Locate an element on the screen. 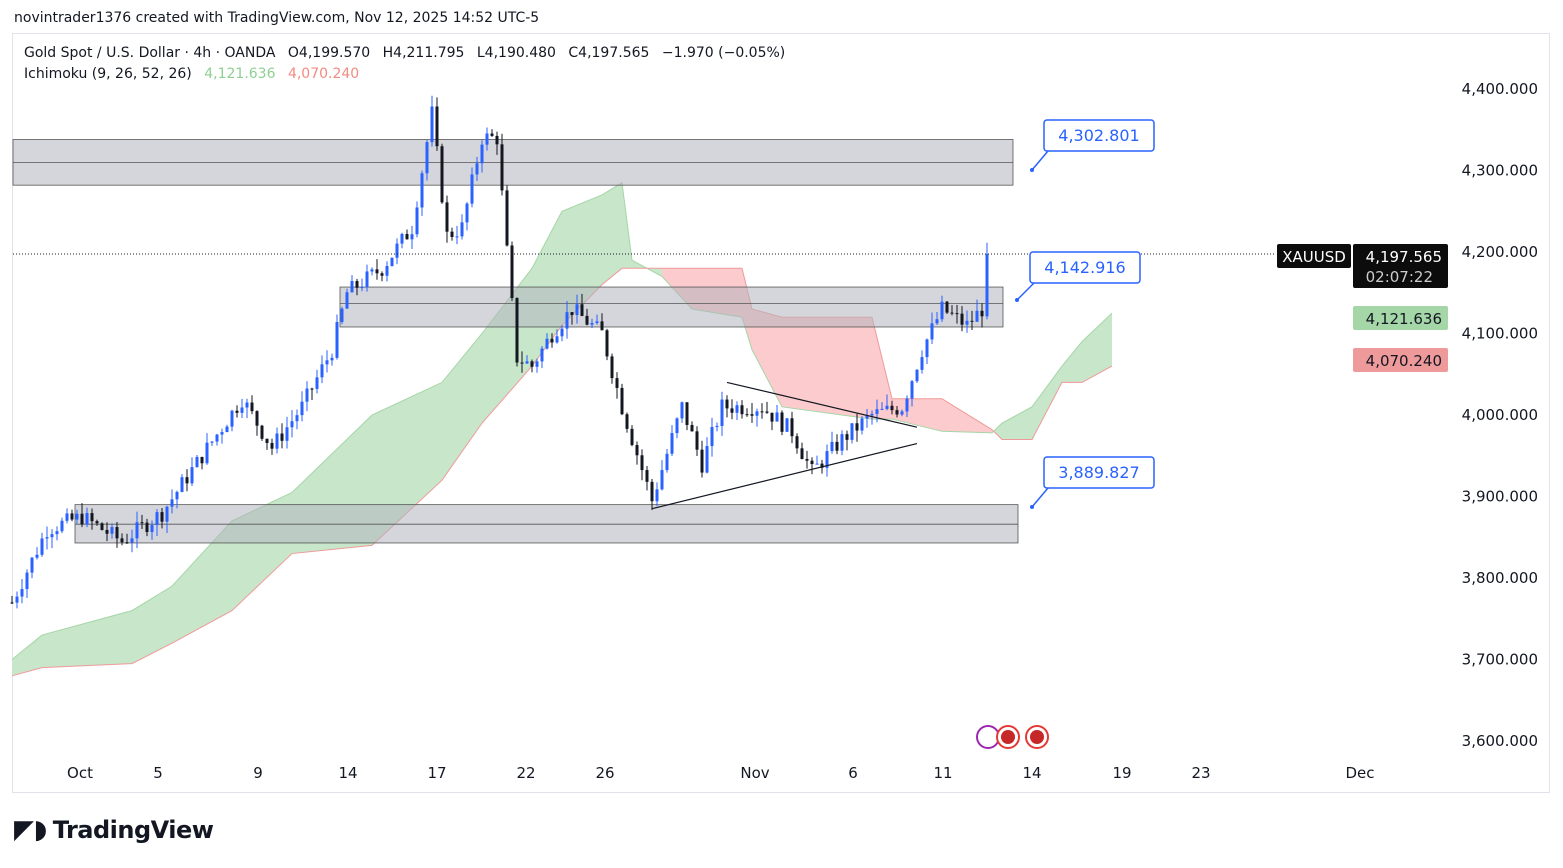  span-a-badge is located at coordinates (1400, 318).